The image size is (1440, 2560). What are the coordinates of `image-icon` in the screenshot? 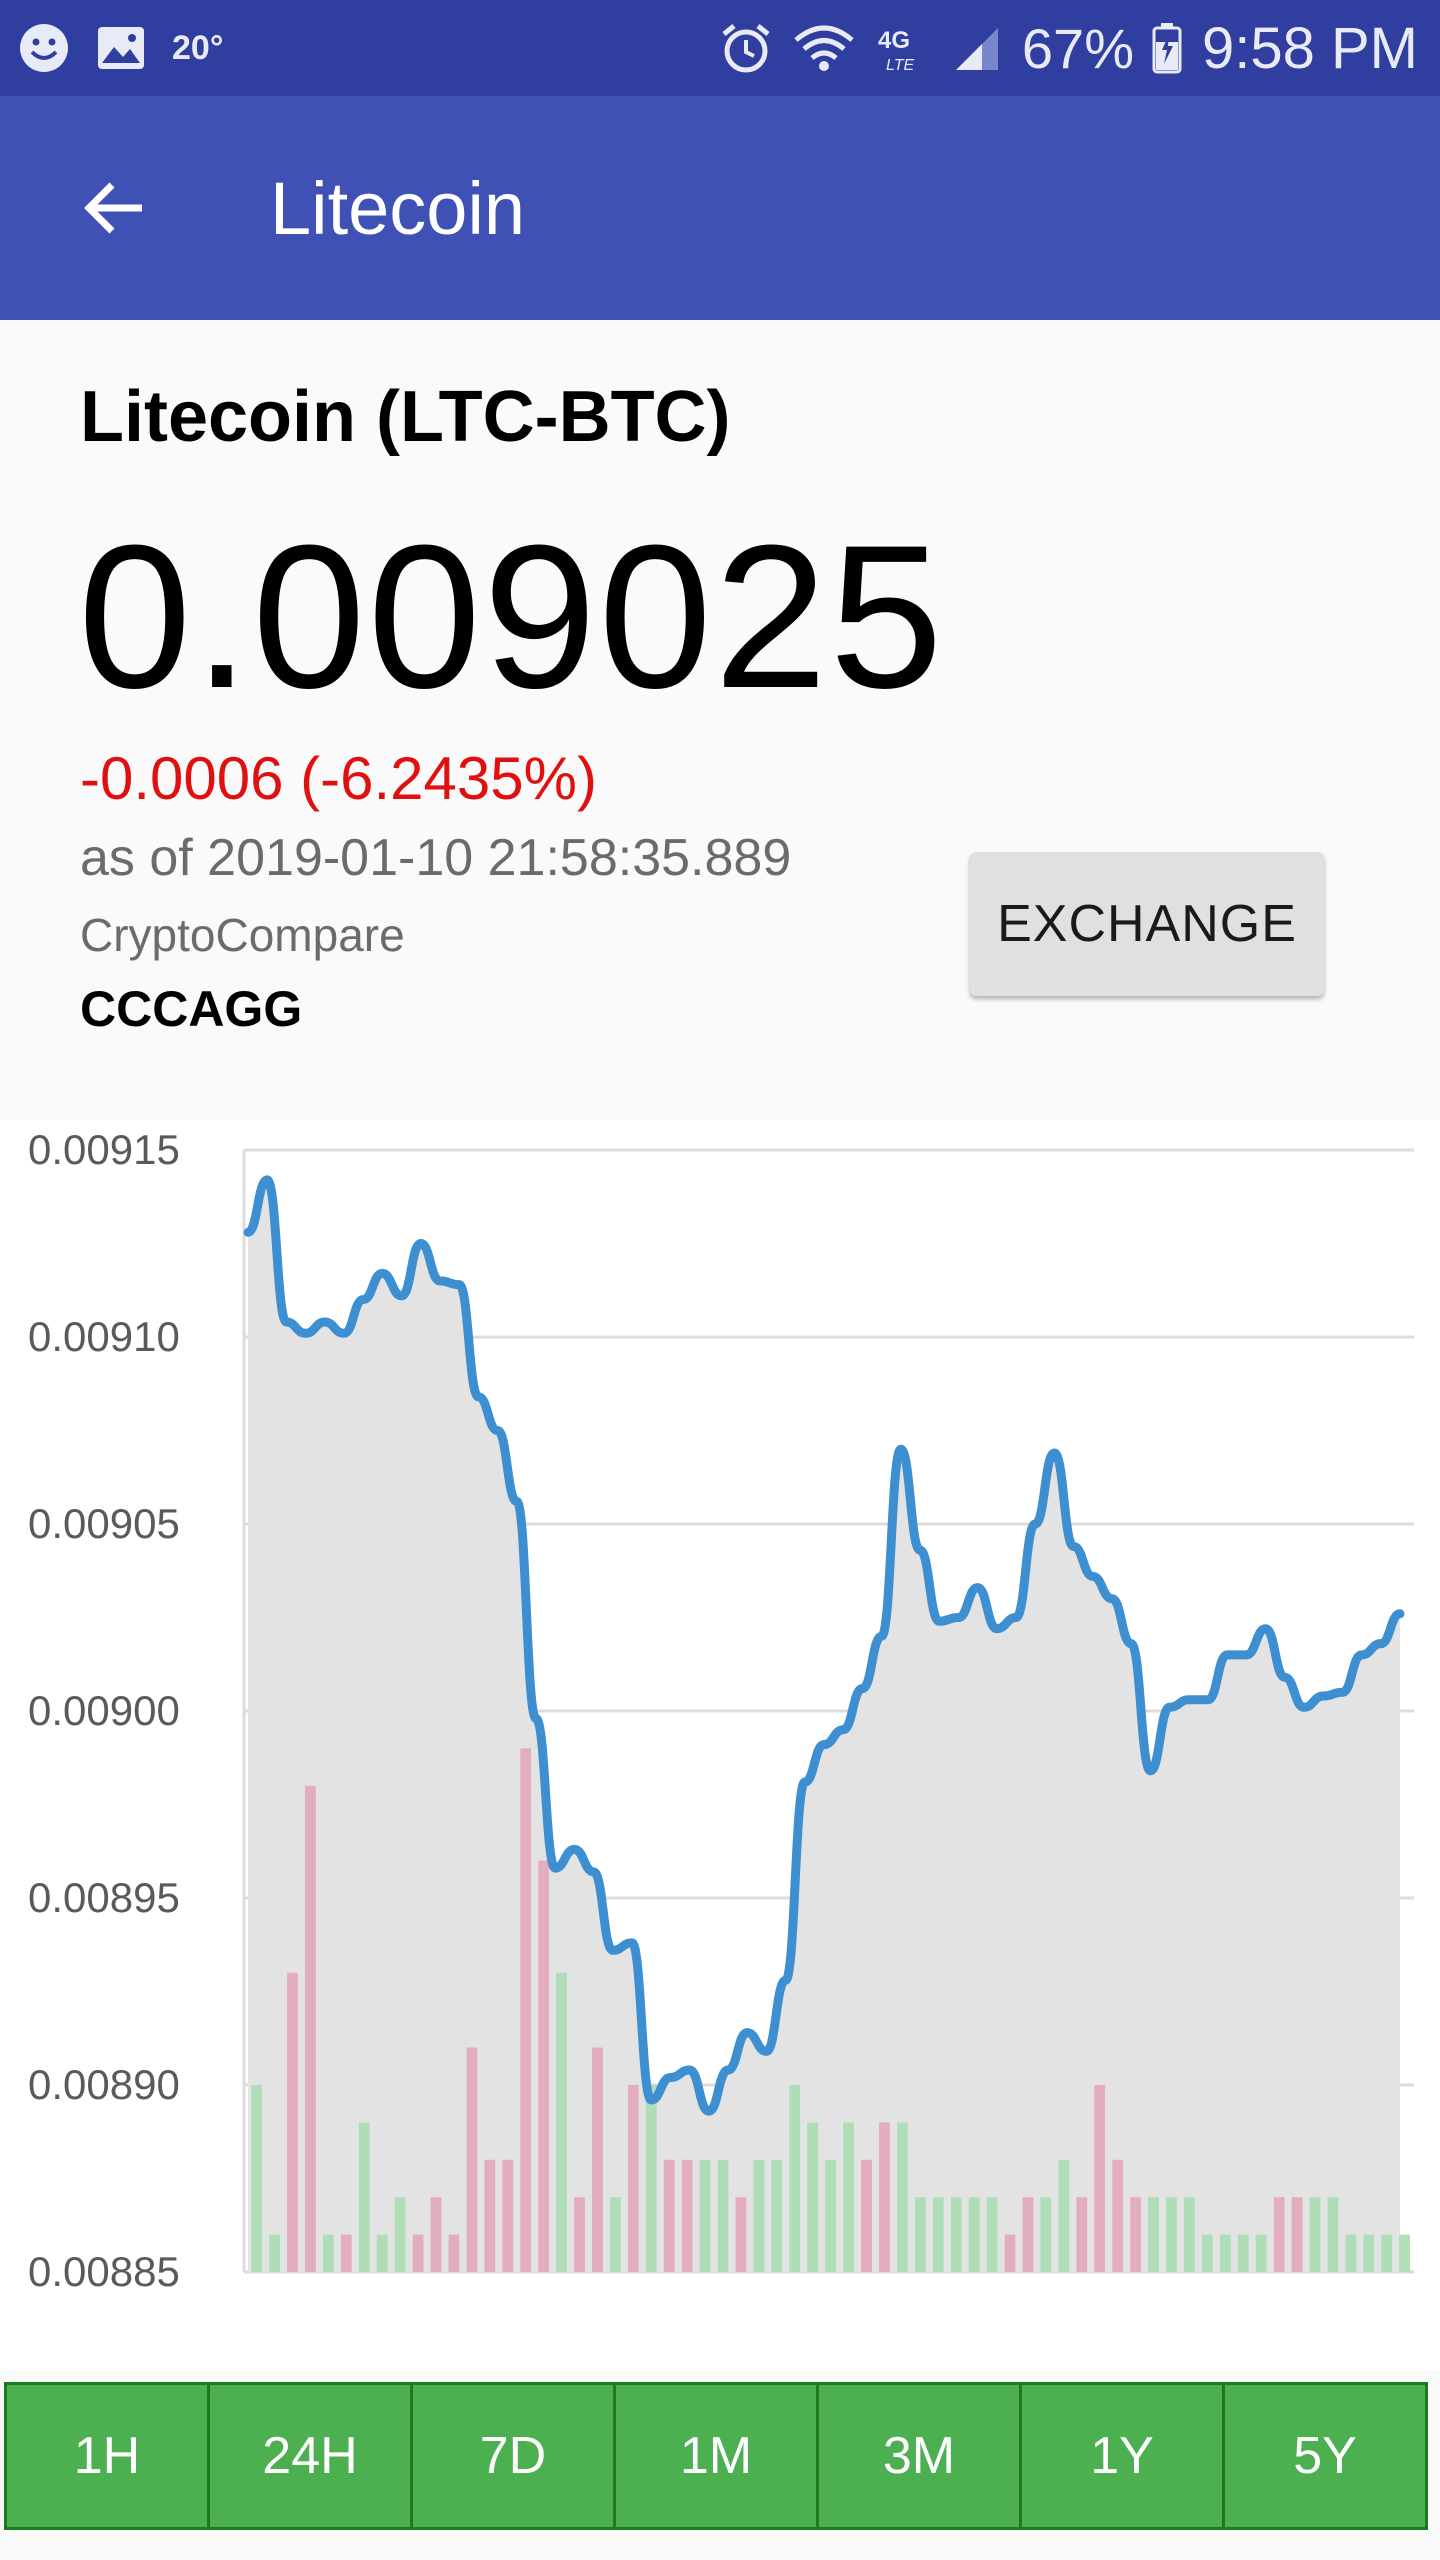 It's located at (121, 48).